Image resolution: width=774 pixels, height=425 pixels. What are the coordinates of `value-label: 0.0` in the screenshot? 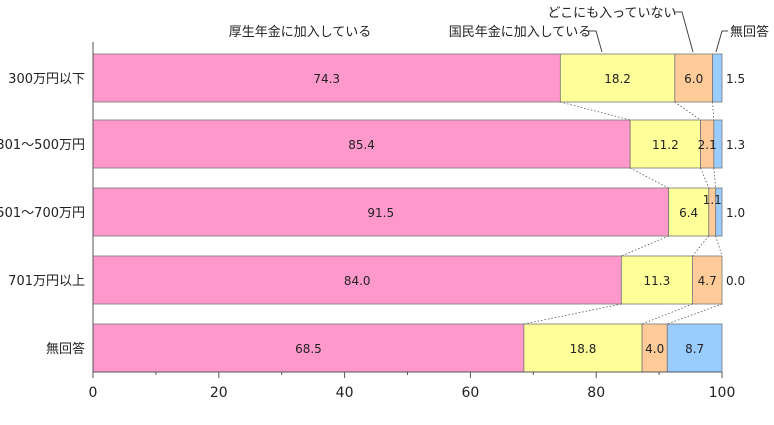 It's located at (735, 281).